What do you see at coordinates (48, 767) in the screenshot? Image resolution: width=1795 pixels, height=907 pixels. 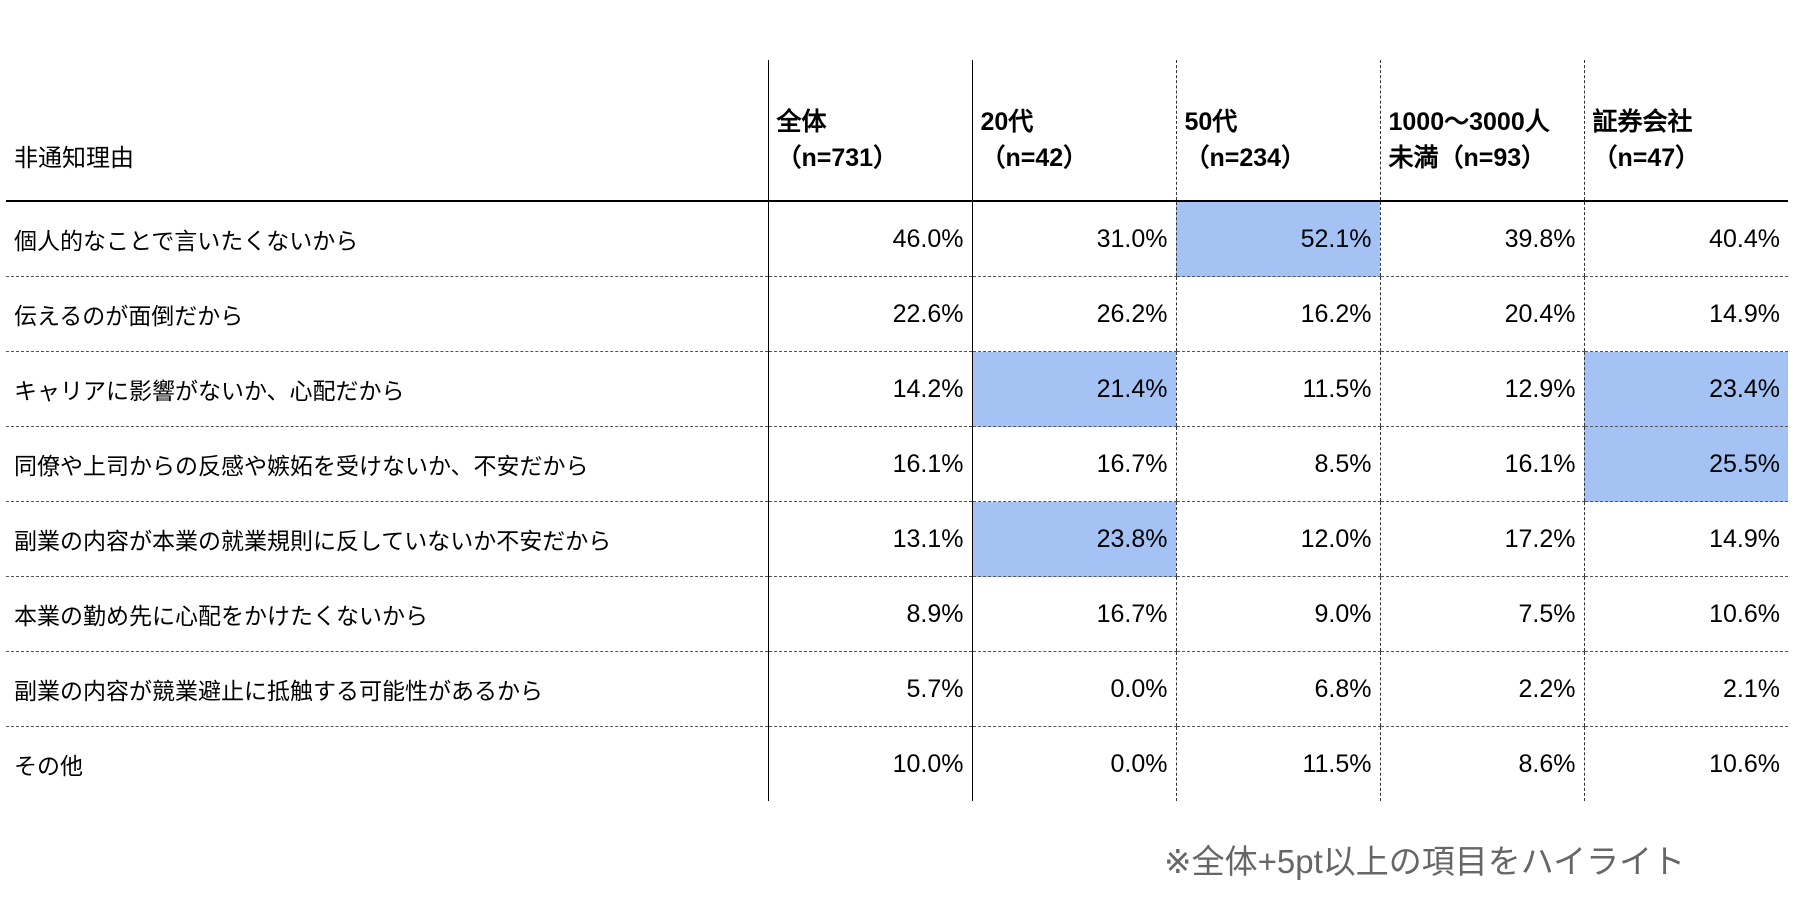 I see `reason-cell: その他` at bounding box center [48, 767].